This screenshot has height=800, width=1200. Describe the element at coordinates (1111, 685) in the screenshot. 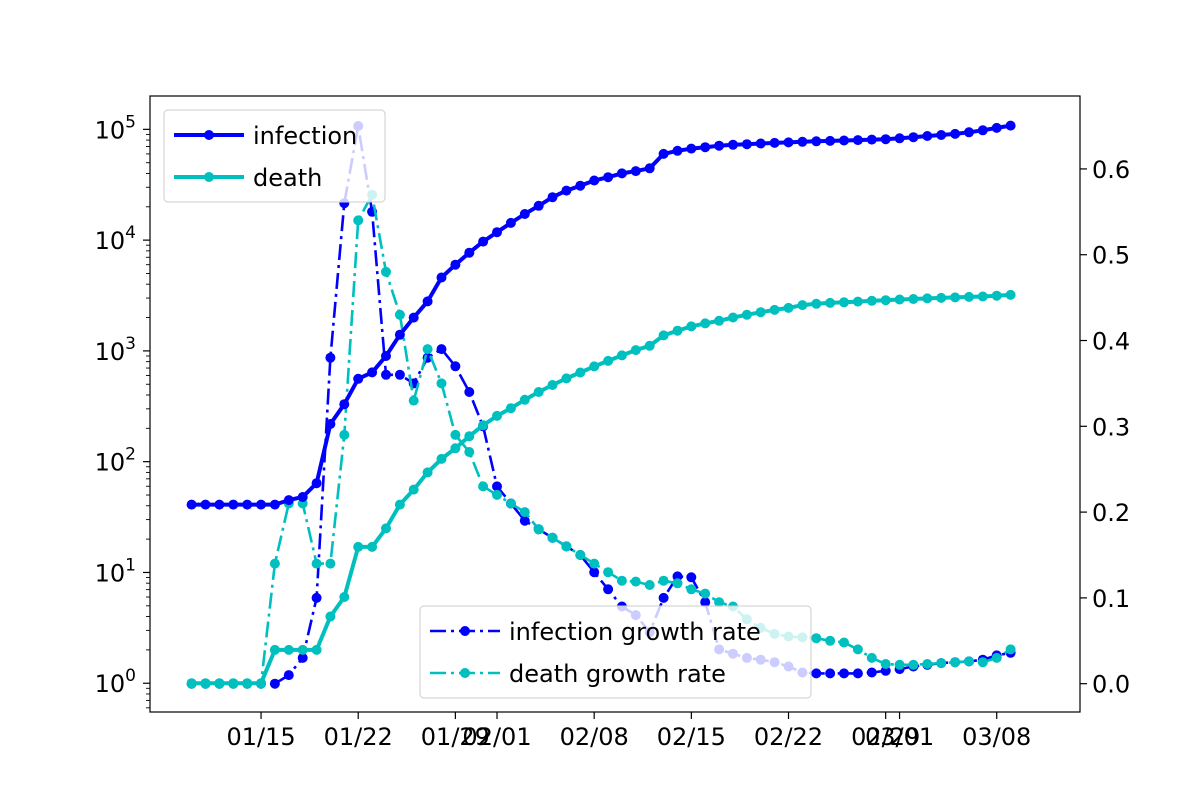

I see `right-axis-tick-label: 0.0` at that location.